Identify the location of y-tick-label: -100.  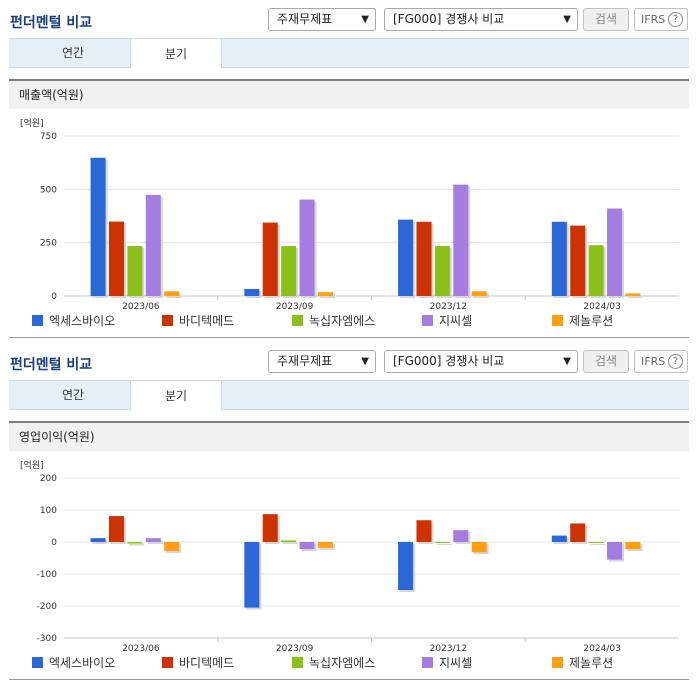
(47, 575).